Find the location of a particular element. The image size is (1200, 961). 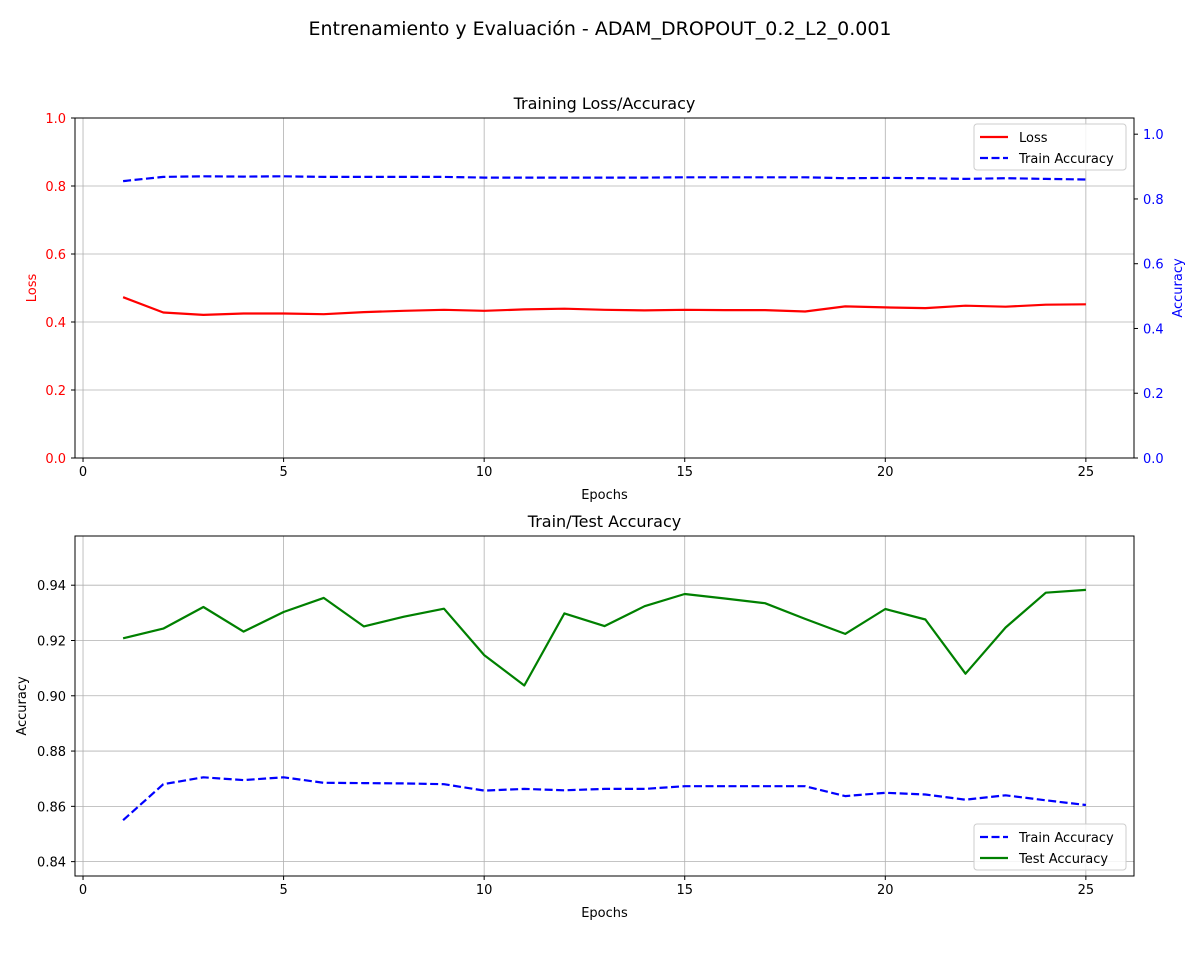

y-tick-label: 0.92 is located at coordinates (51, 641).